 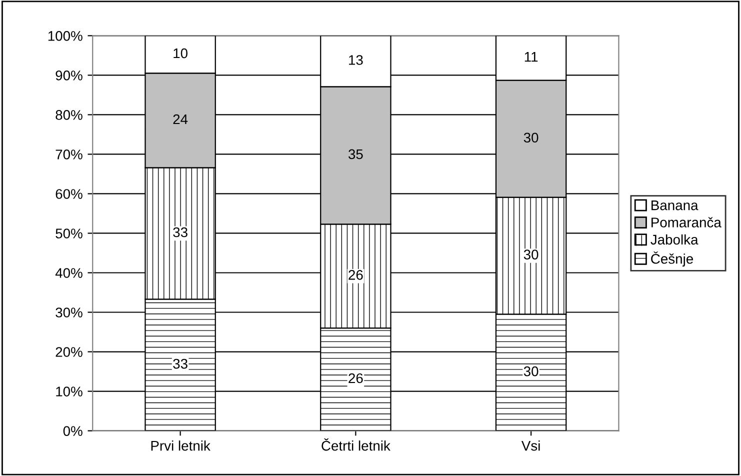 I want to click on y-tick-label: 60%, so click(x=69, y=194).